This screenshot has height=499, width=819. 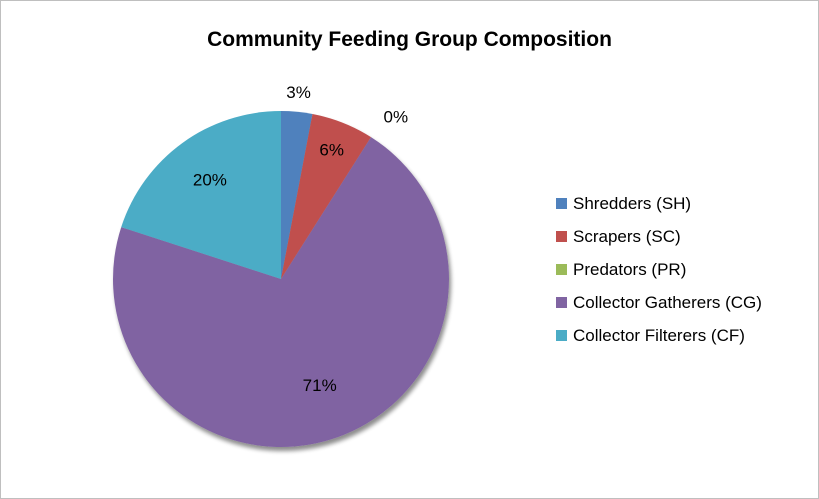 I want to click on legend-item-collector-gatherers: Collector Gatherers (CG), so click(x=659, y=302).